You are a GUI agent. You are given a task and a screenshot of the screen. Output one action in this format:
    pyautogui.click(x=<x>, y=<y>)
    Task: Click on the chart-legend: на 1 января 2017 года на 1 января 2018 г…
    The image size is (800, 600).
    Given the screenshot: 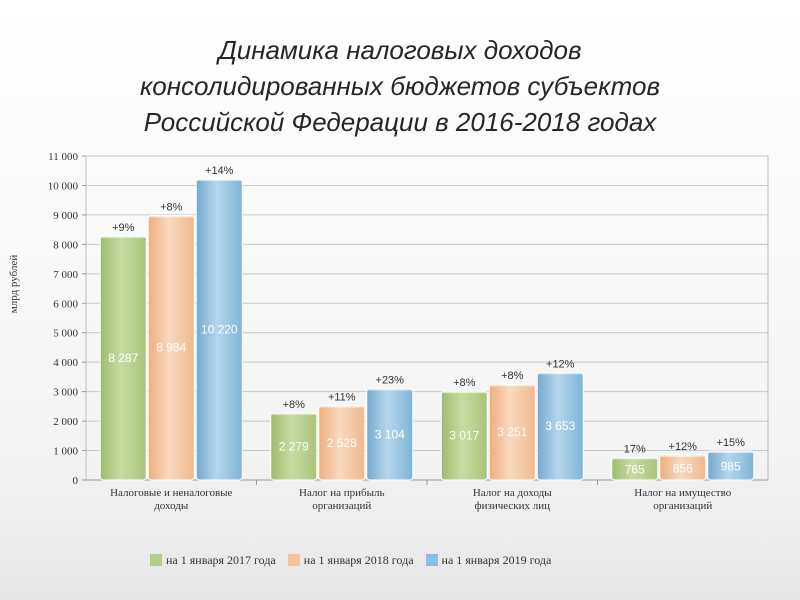 What is the action you would take?
    pyautogui.click(x=350, y=560)
    